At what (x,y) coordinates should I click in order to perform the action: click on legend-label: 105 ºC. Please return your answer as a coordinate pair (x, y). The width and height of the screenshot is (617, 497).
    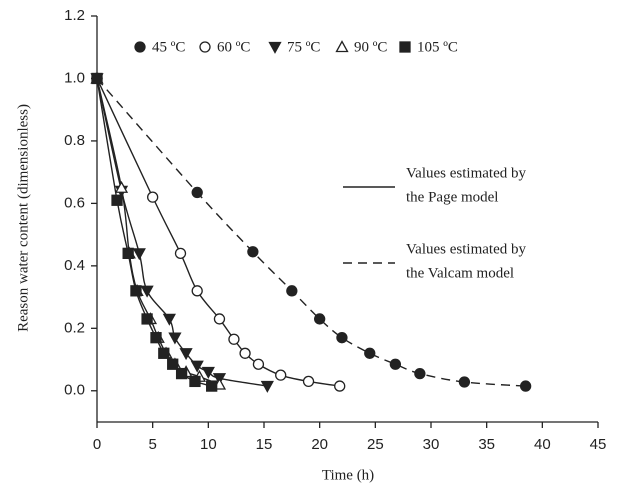
    Looking at the image, I should click on (437, 47).